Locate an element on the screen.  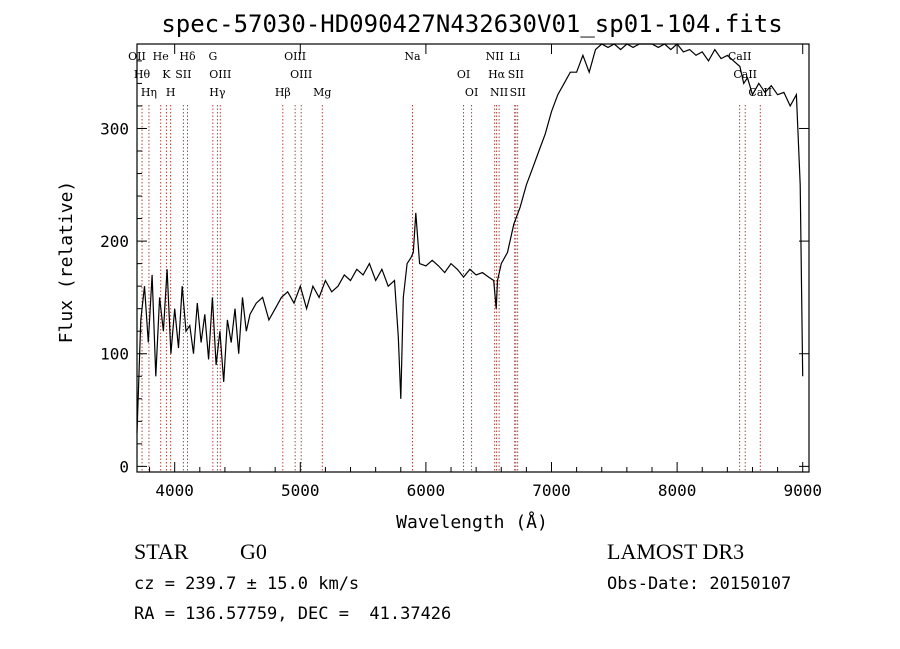
redshift-cz: cz = 239.7 ± 15.0 km/s is located at coordinates (247, 584).